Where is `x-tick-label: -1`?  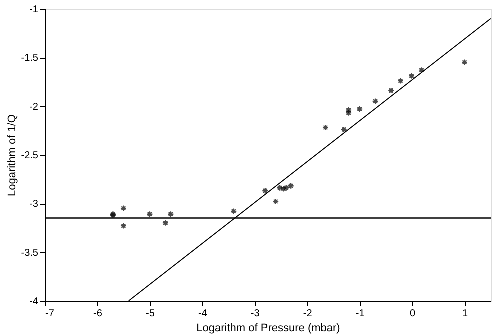 x-tick-label: -1 is located at coordinates (361, 314).